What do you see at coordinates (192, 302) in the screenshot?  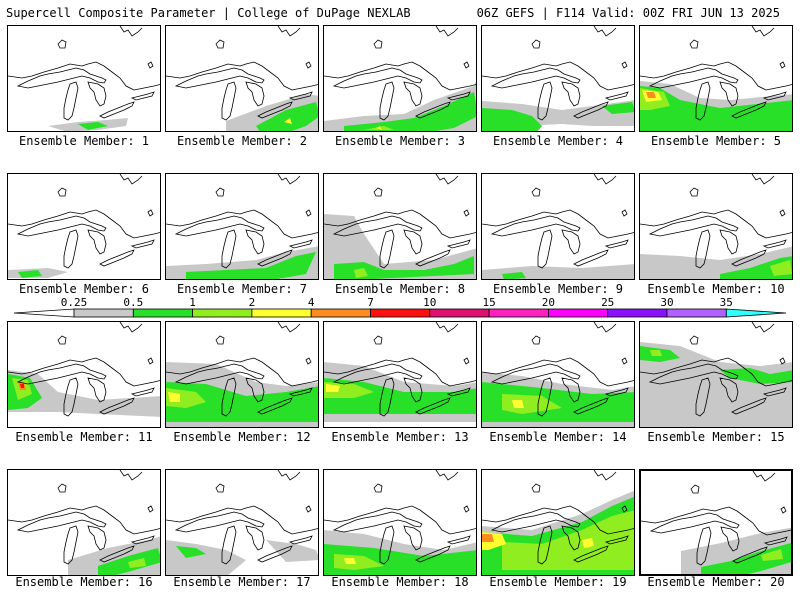 I see `colorbar-tick-label: 1` at bounding box center [192, 302].